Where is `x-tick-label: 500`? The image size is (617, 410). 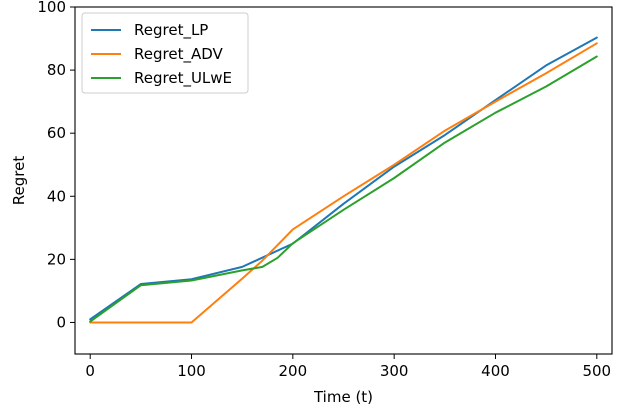 x-tick-label: 500 is located at coordinates (596, 371).